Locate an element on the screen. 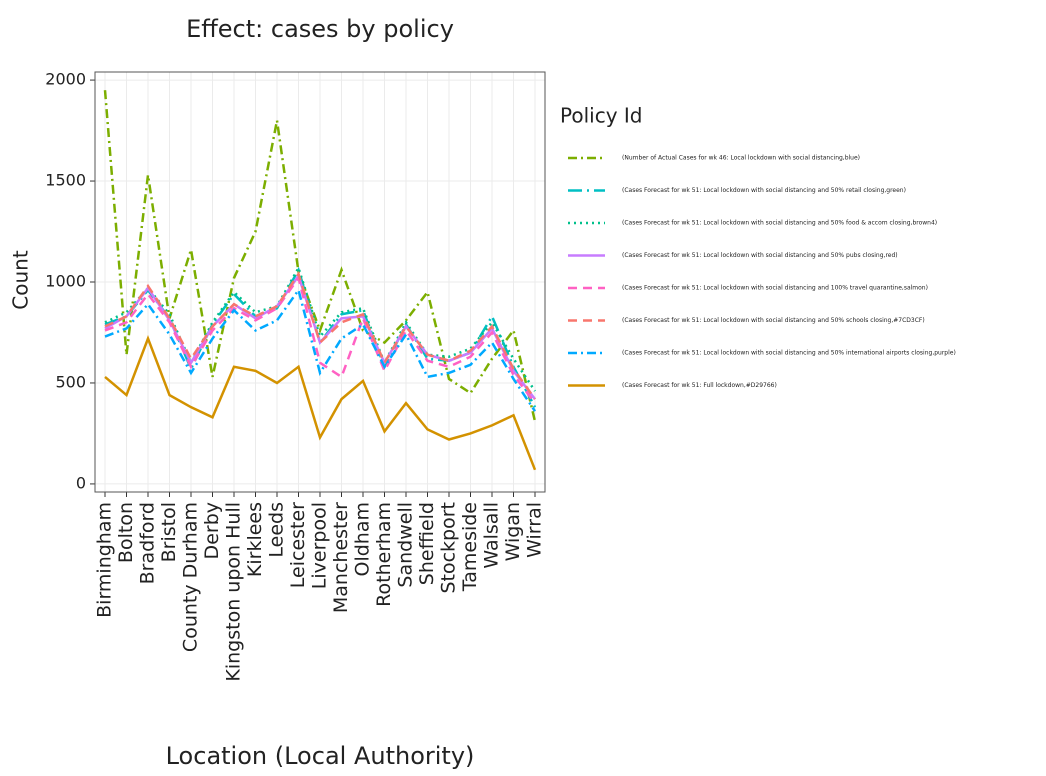 This screenshot has width=1046, height=776. x-tick-label: Bolton is located at coordinates (126, 532).